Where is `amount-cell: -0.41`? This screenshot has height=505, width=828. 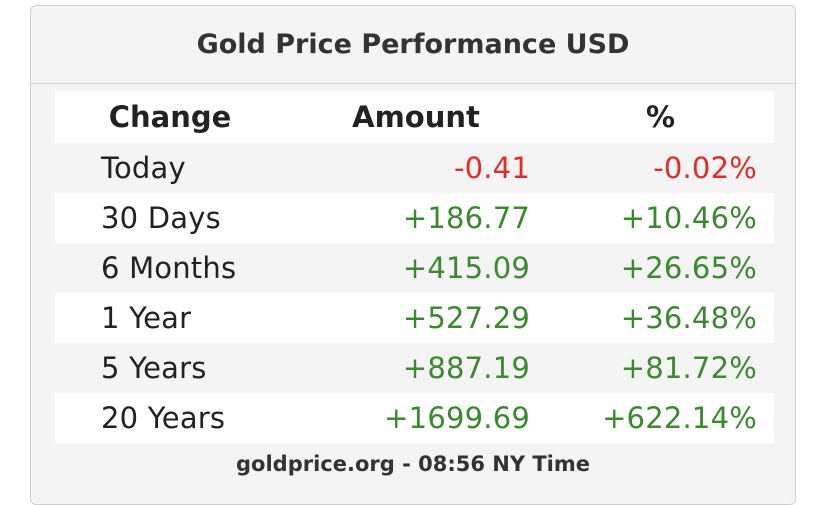
amount-cell: -0.41 is located at coordinates (416, 168).